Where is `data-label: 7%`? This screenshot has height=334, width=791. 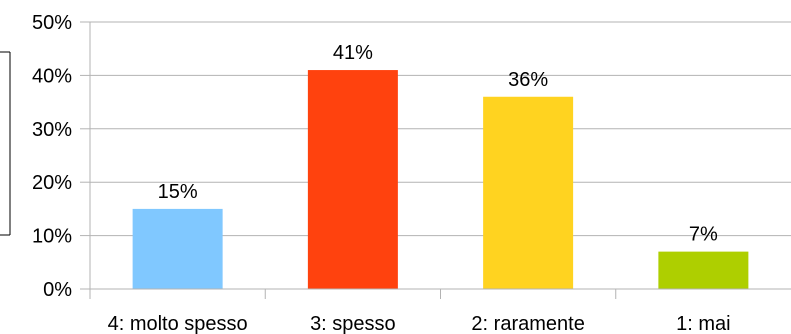
data-label: 7% is located at coordinates (703, 235).